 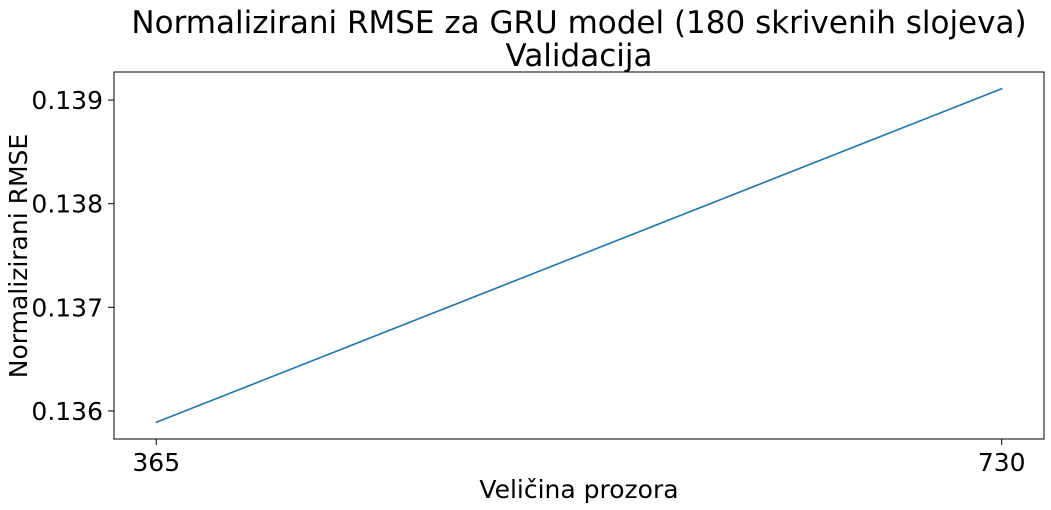 What do you see at coordinates (579, 56) in the screenshot?
I see `chart-subtitle: Validacija` at bounding box center [579, 56].